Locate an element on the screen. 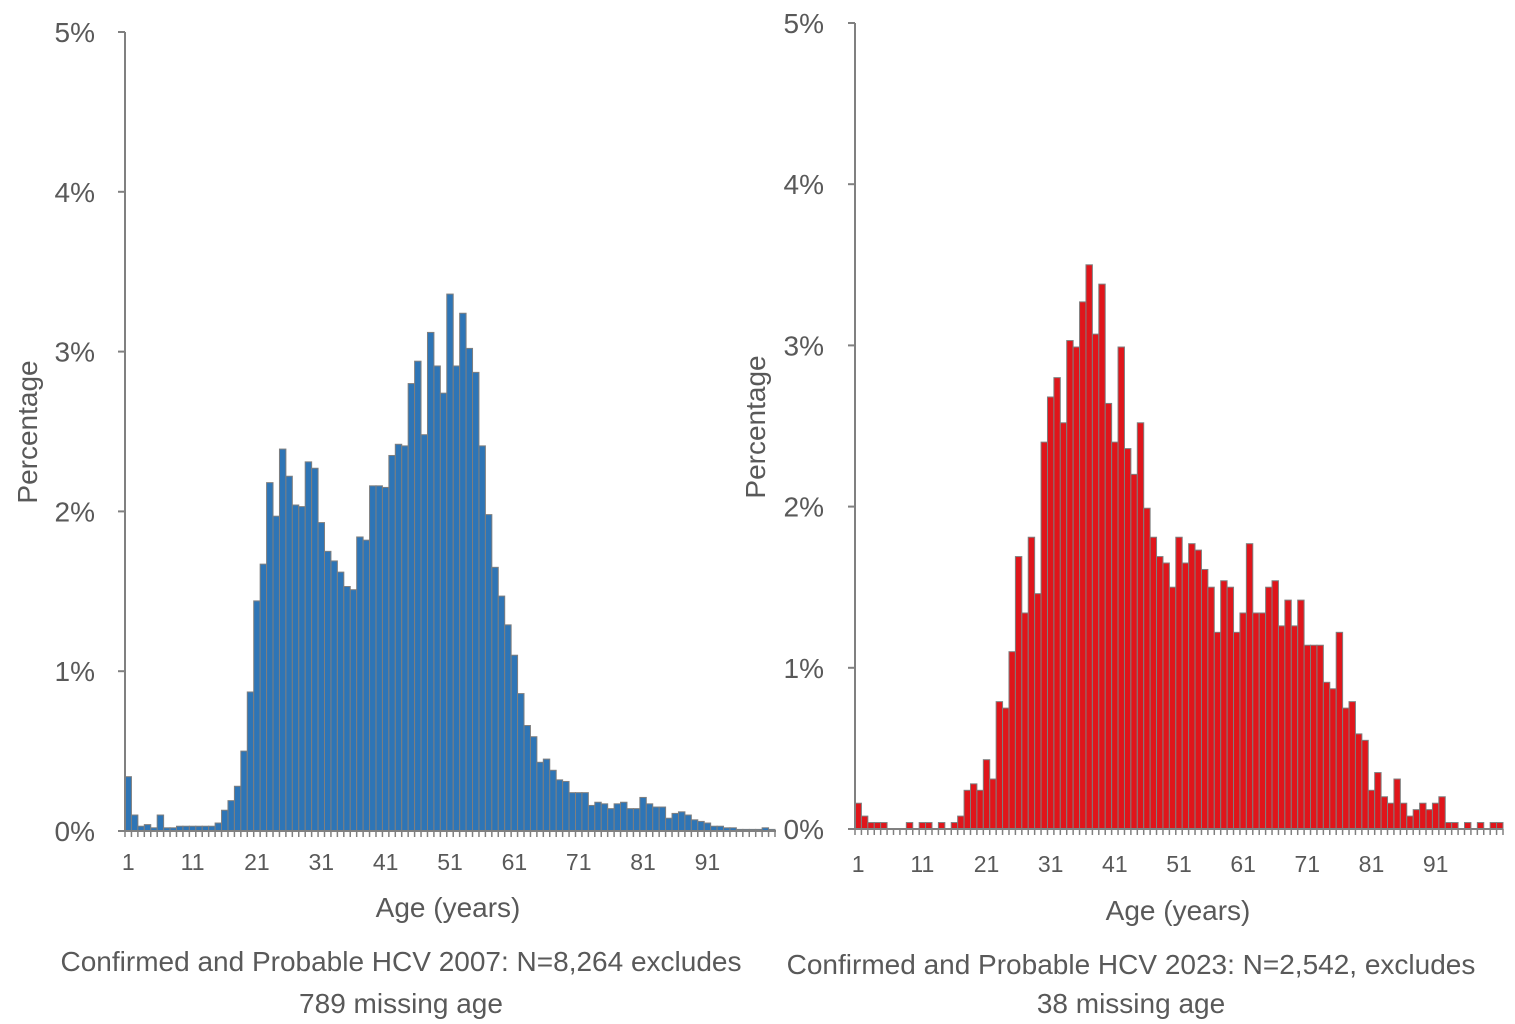 The width and height of the screenshot is (1515, 1024). x-tick-label: 71 is located at coordinates (1308, 864).